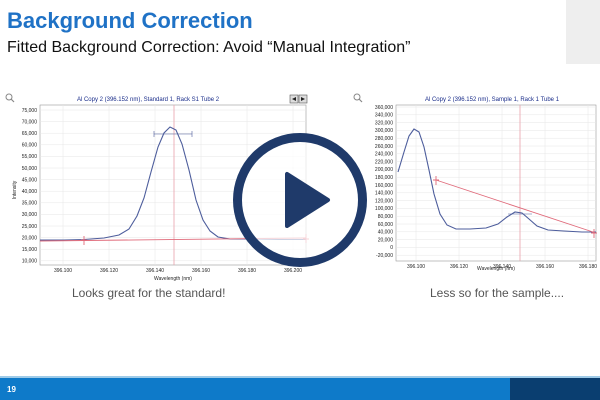 Image resolution: width=600 pixels, height=400 pixels. What do you see at coordinates (583, 32) in the screenshot?
I see `corner-decoration` at bounding box center [583, 32].